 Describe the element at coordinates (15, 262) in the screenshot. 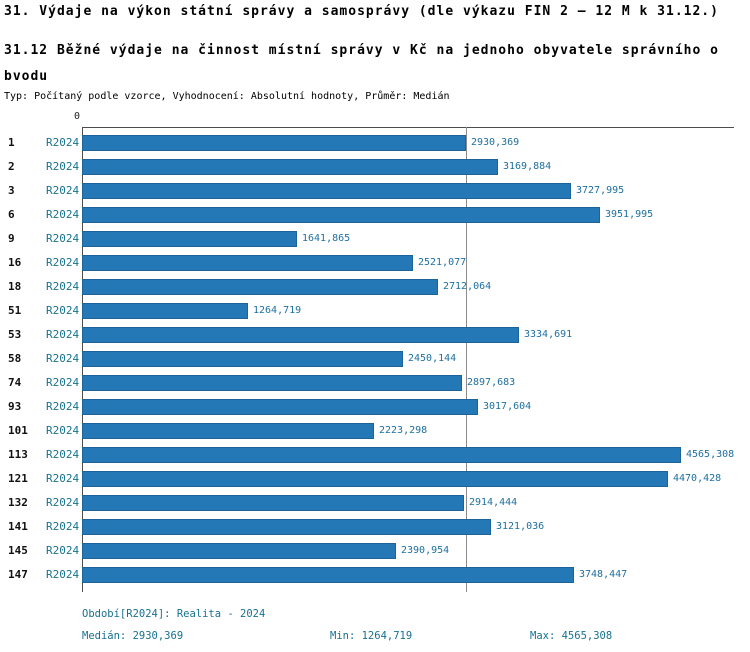

I see `row-number: 16` at that location.